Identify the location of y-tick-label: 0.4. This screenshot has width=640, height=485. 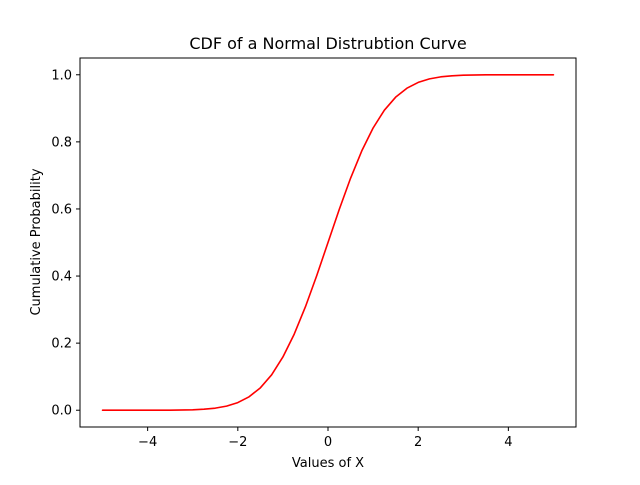
(61, 277).